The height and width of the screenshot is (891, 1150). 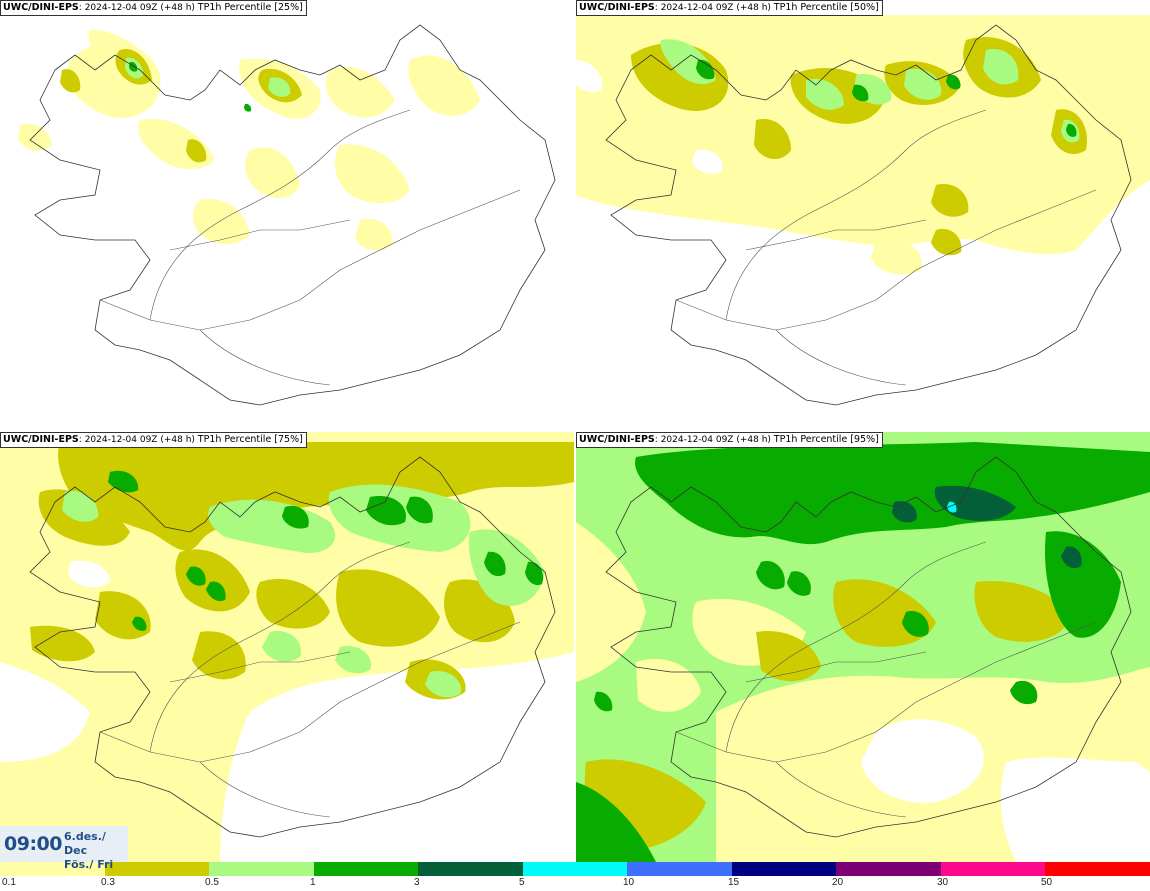 I want to click on colorbar-tick-label: 5, so click(x=522, y=882).